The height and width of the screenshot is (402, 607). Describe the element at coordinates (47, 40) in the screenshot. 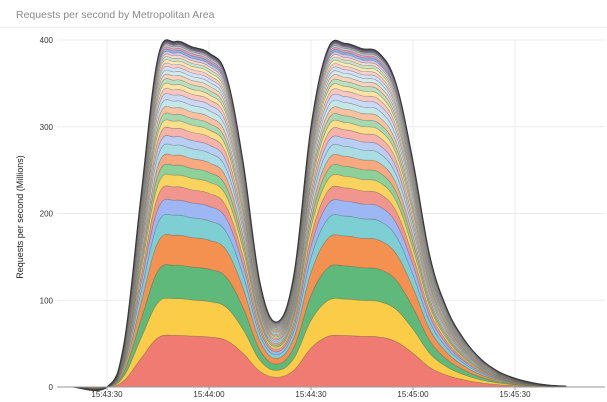

I see `y-tick-label: 400` at that location.